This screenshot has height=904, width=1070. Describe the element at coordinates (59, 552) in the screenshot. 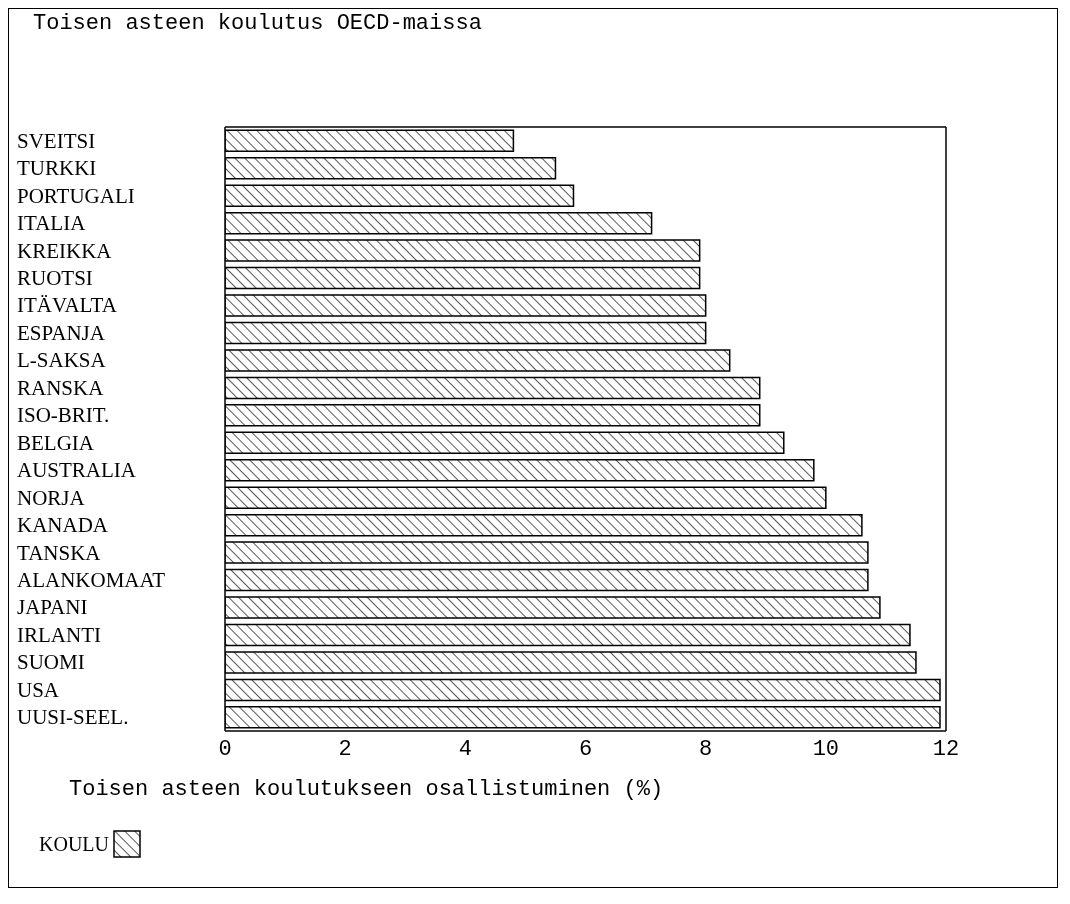

I see `y-tick-label: TANSKA` at that location.